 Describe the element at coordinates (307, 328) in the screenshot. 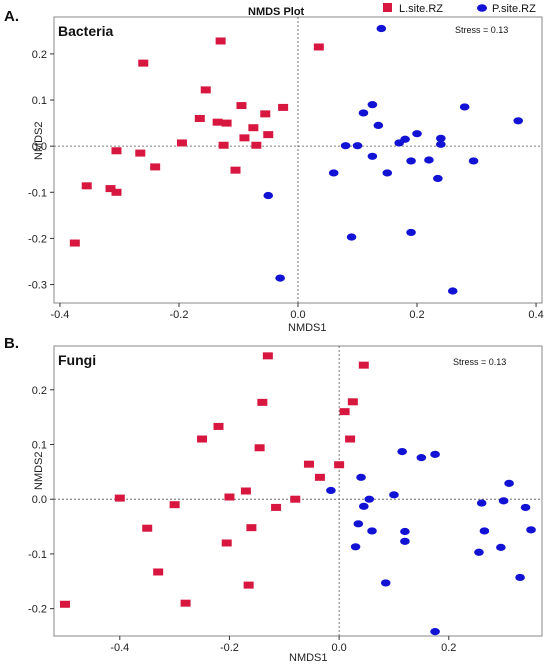

I see `panel-a-xlabel: NMDS1` at that location.